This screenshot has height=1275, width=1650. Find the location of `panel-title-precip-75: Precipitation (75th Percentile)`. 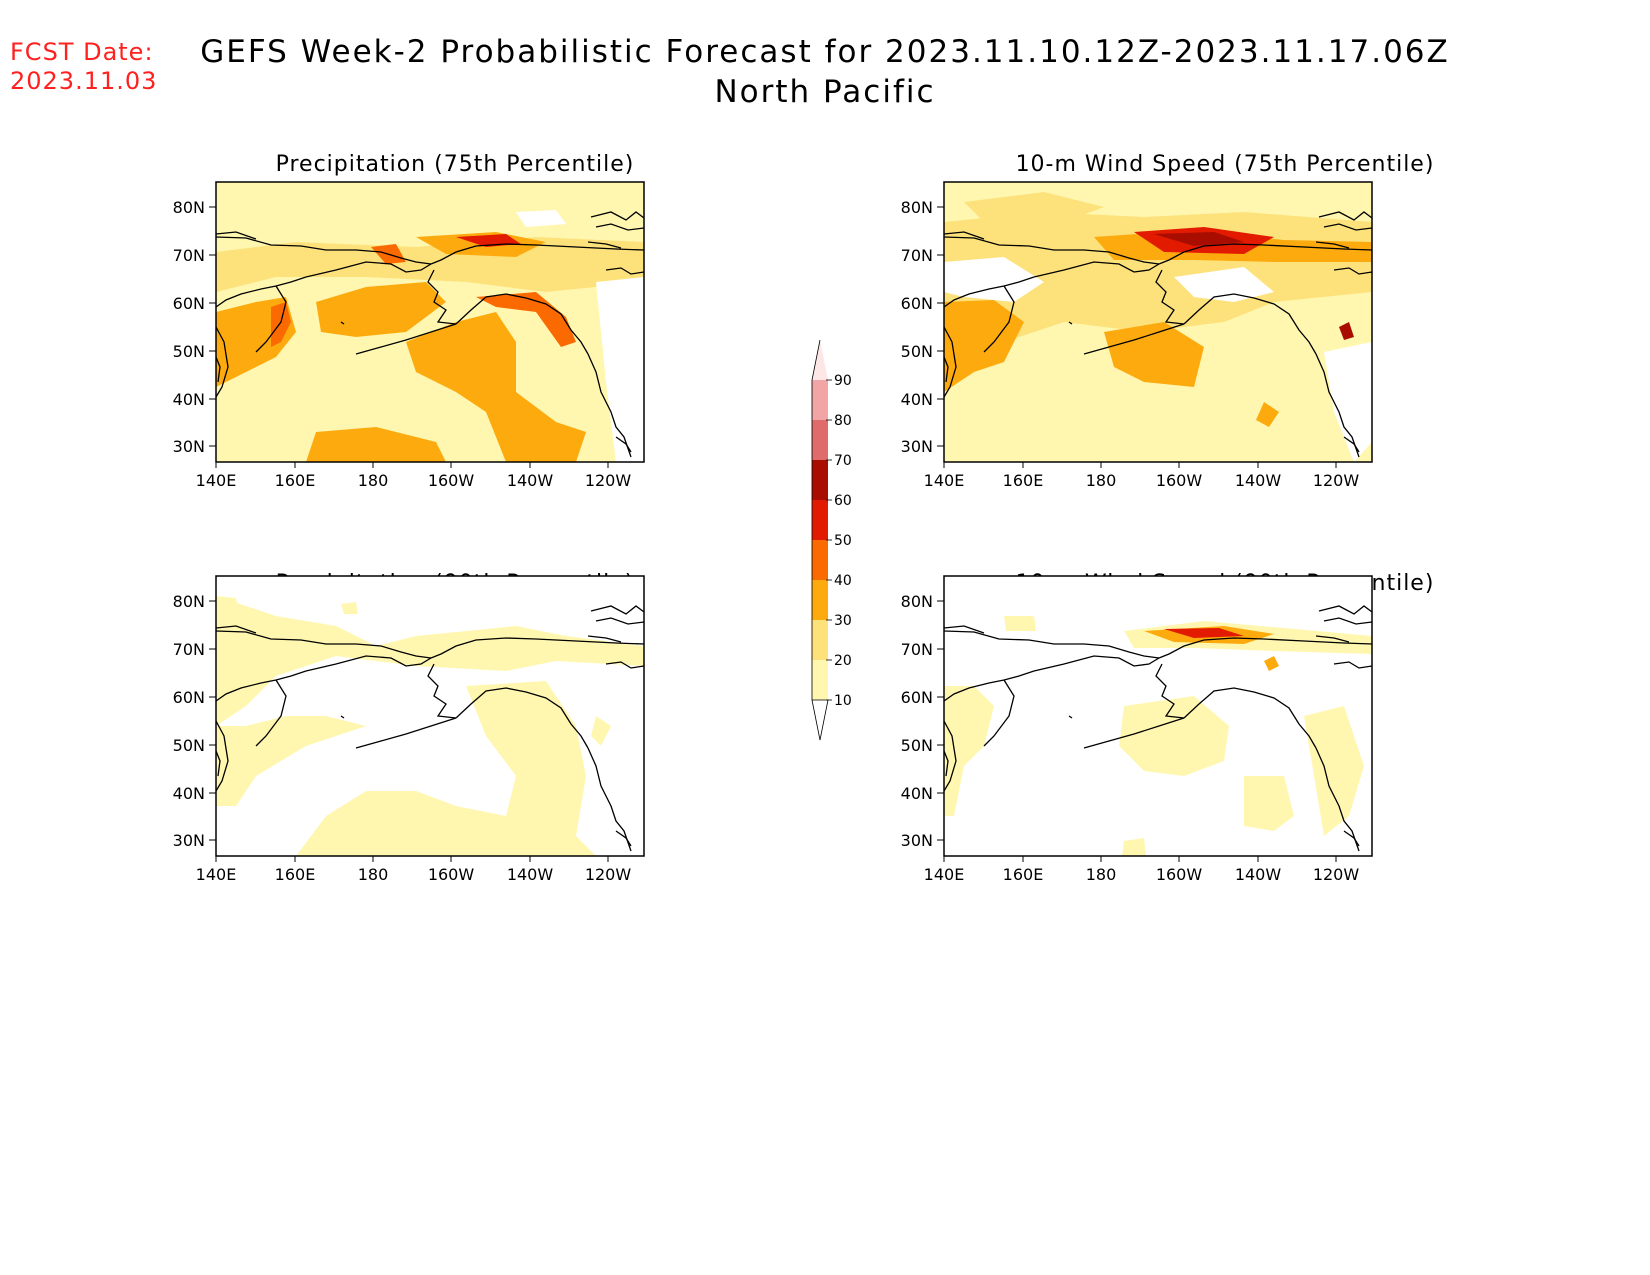

panel-title-precip-75: Precipitation (75th Percentile) is located at coordinates (455, 164).